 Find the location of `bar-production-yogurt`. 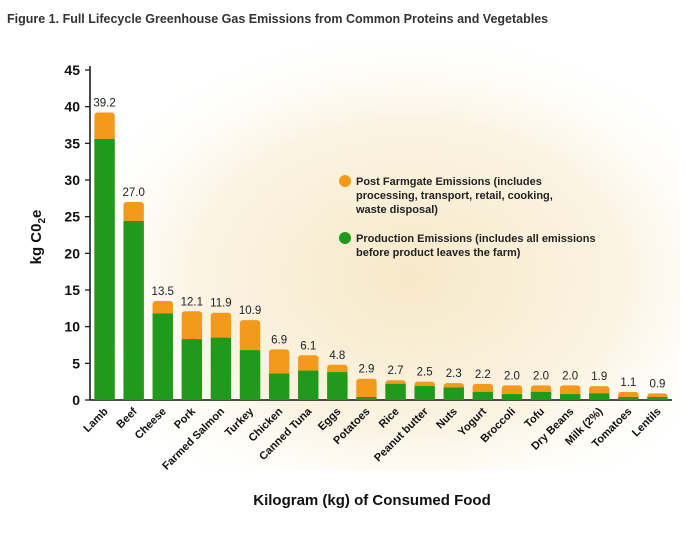

bar-production-yogurt is located at coordinates (483, 395).